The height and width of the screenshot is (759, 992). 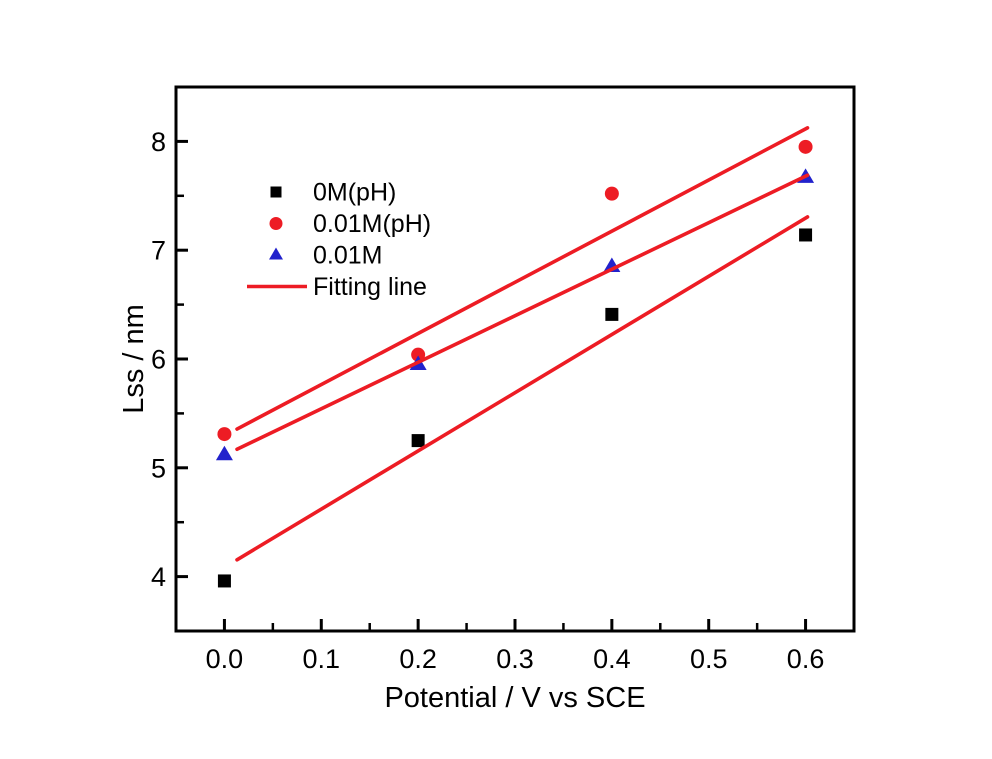 I want to click on x-tick-label: 0.6, so click(x=806, y=659).